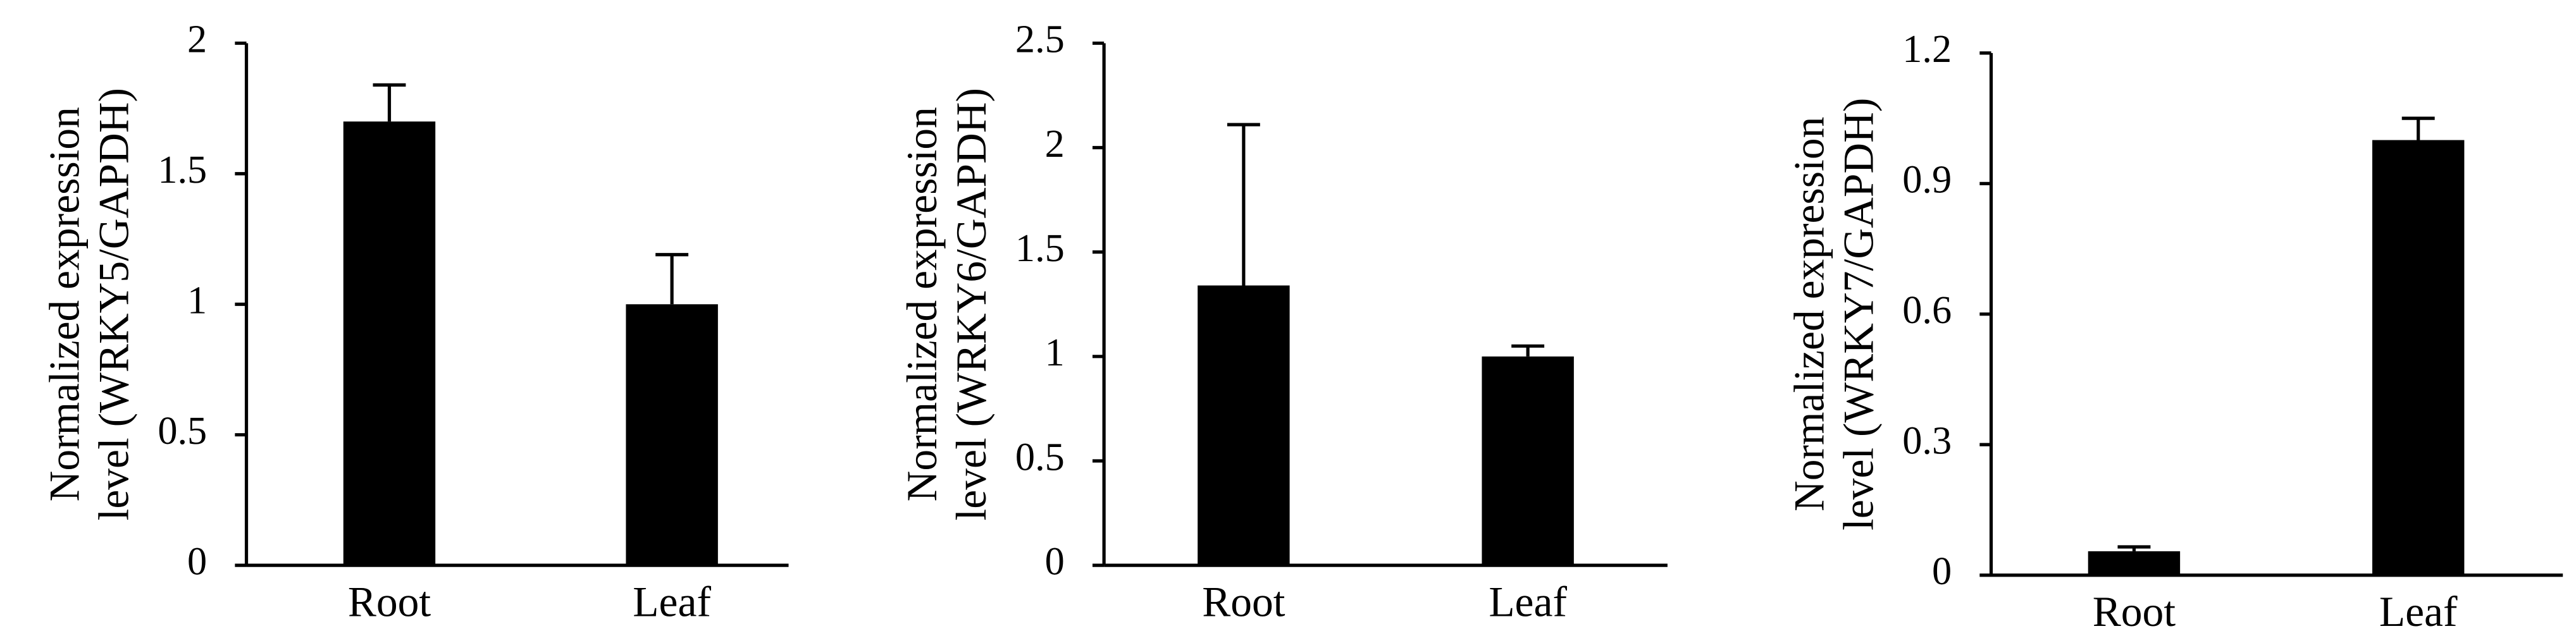 This screenshot has height=643, width=2576. What do you see at coordinates (1859, 314) in the screenshot?
I see `y-axis-label: level (WRKY7/GAPDH)` at bounding box center [1859, 314].